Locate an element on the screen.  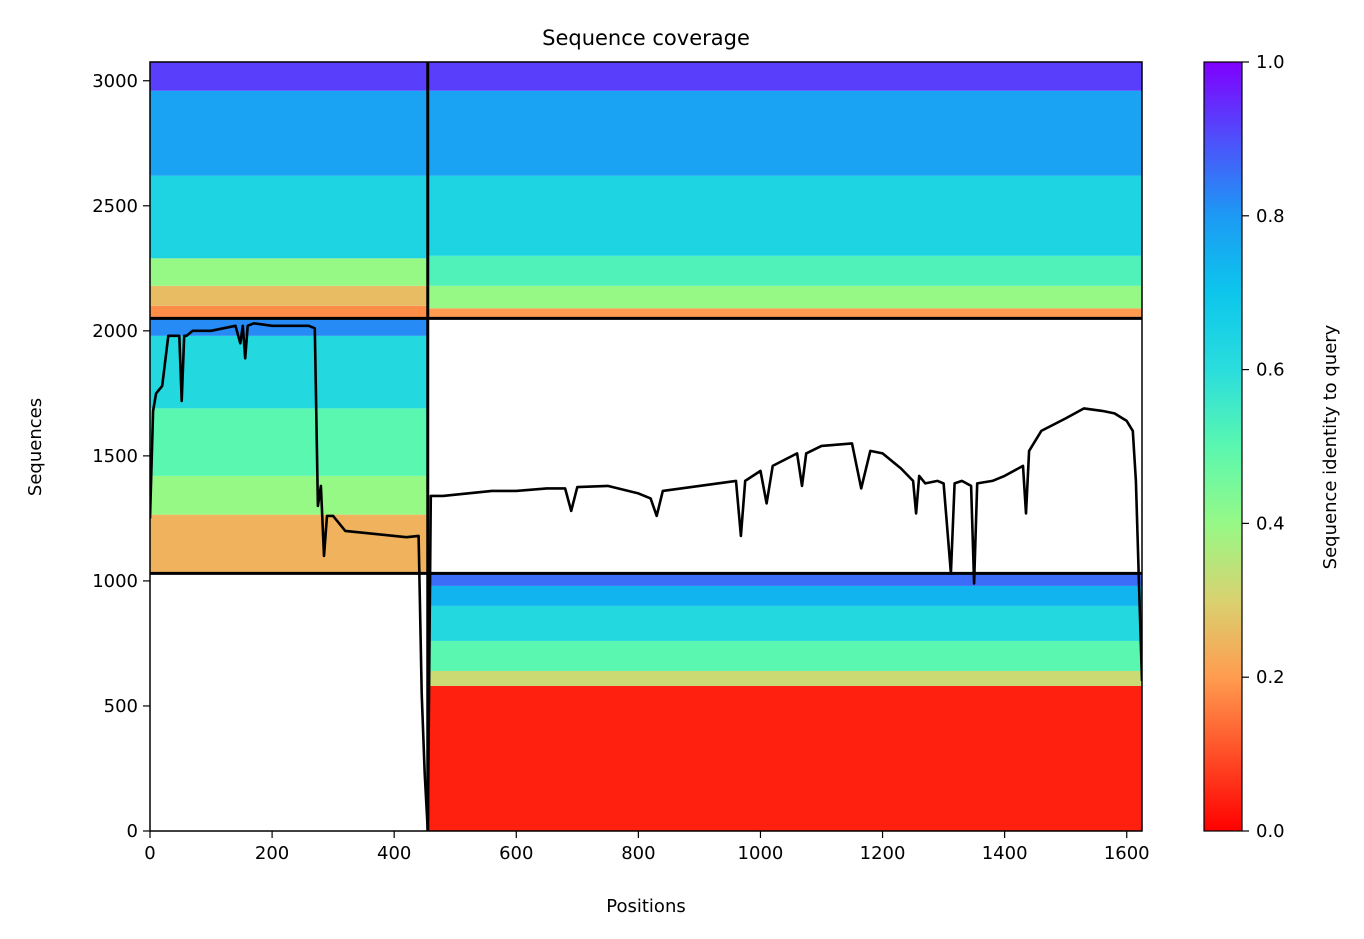
x-tick-label: 600 is located at coordinates (516, 853).